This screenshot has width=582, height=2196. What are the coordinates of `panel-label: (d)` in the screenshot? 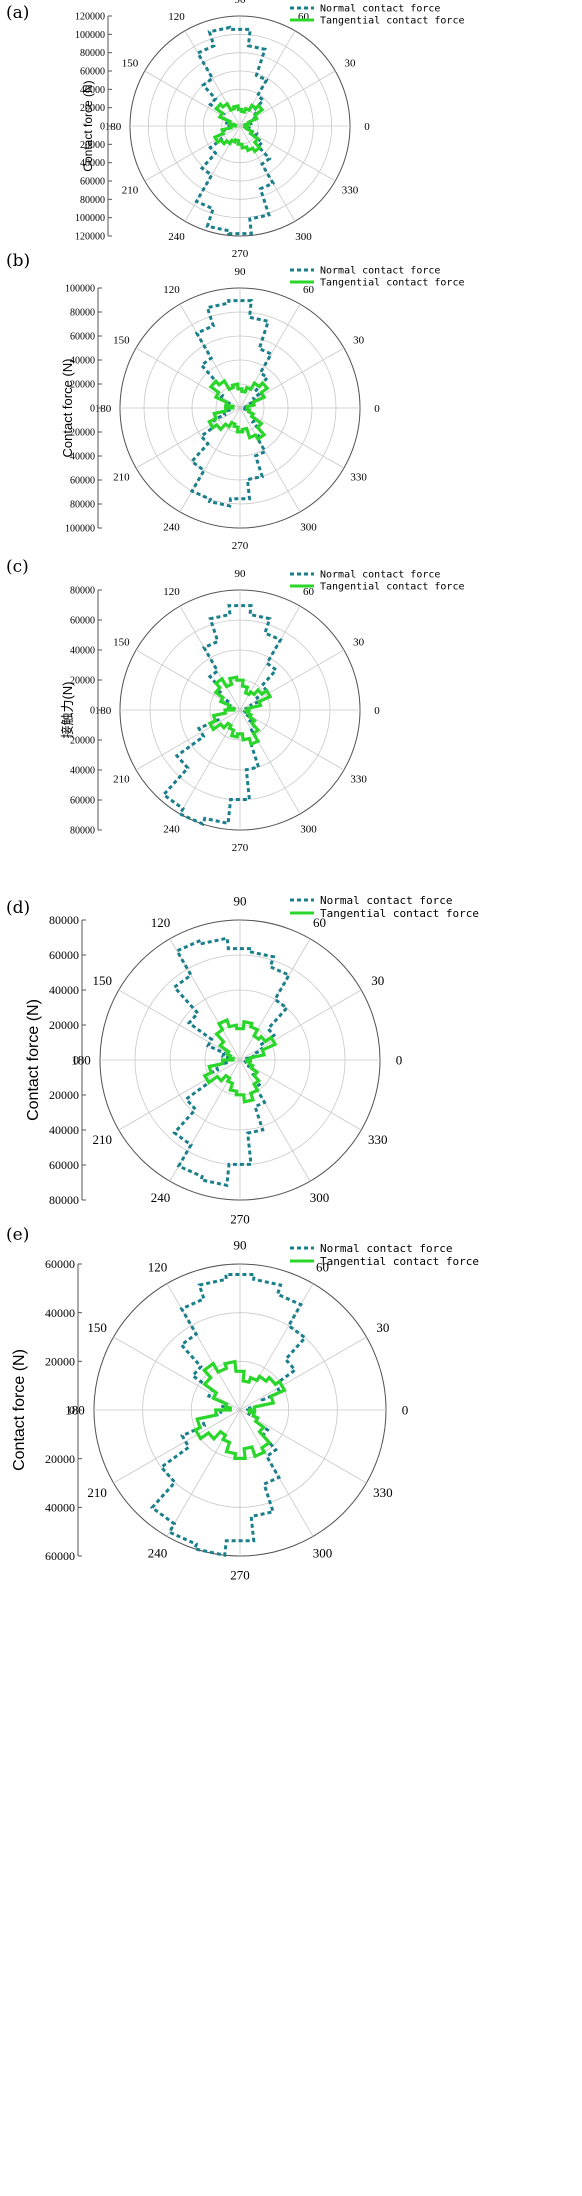 It's located at (18, 908).